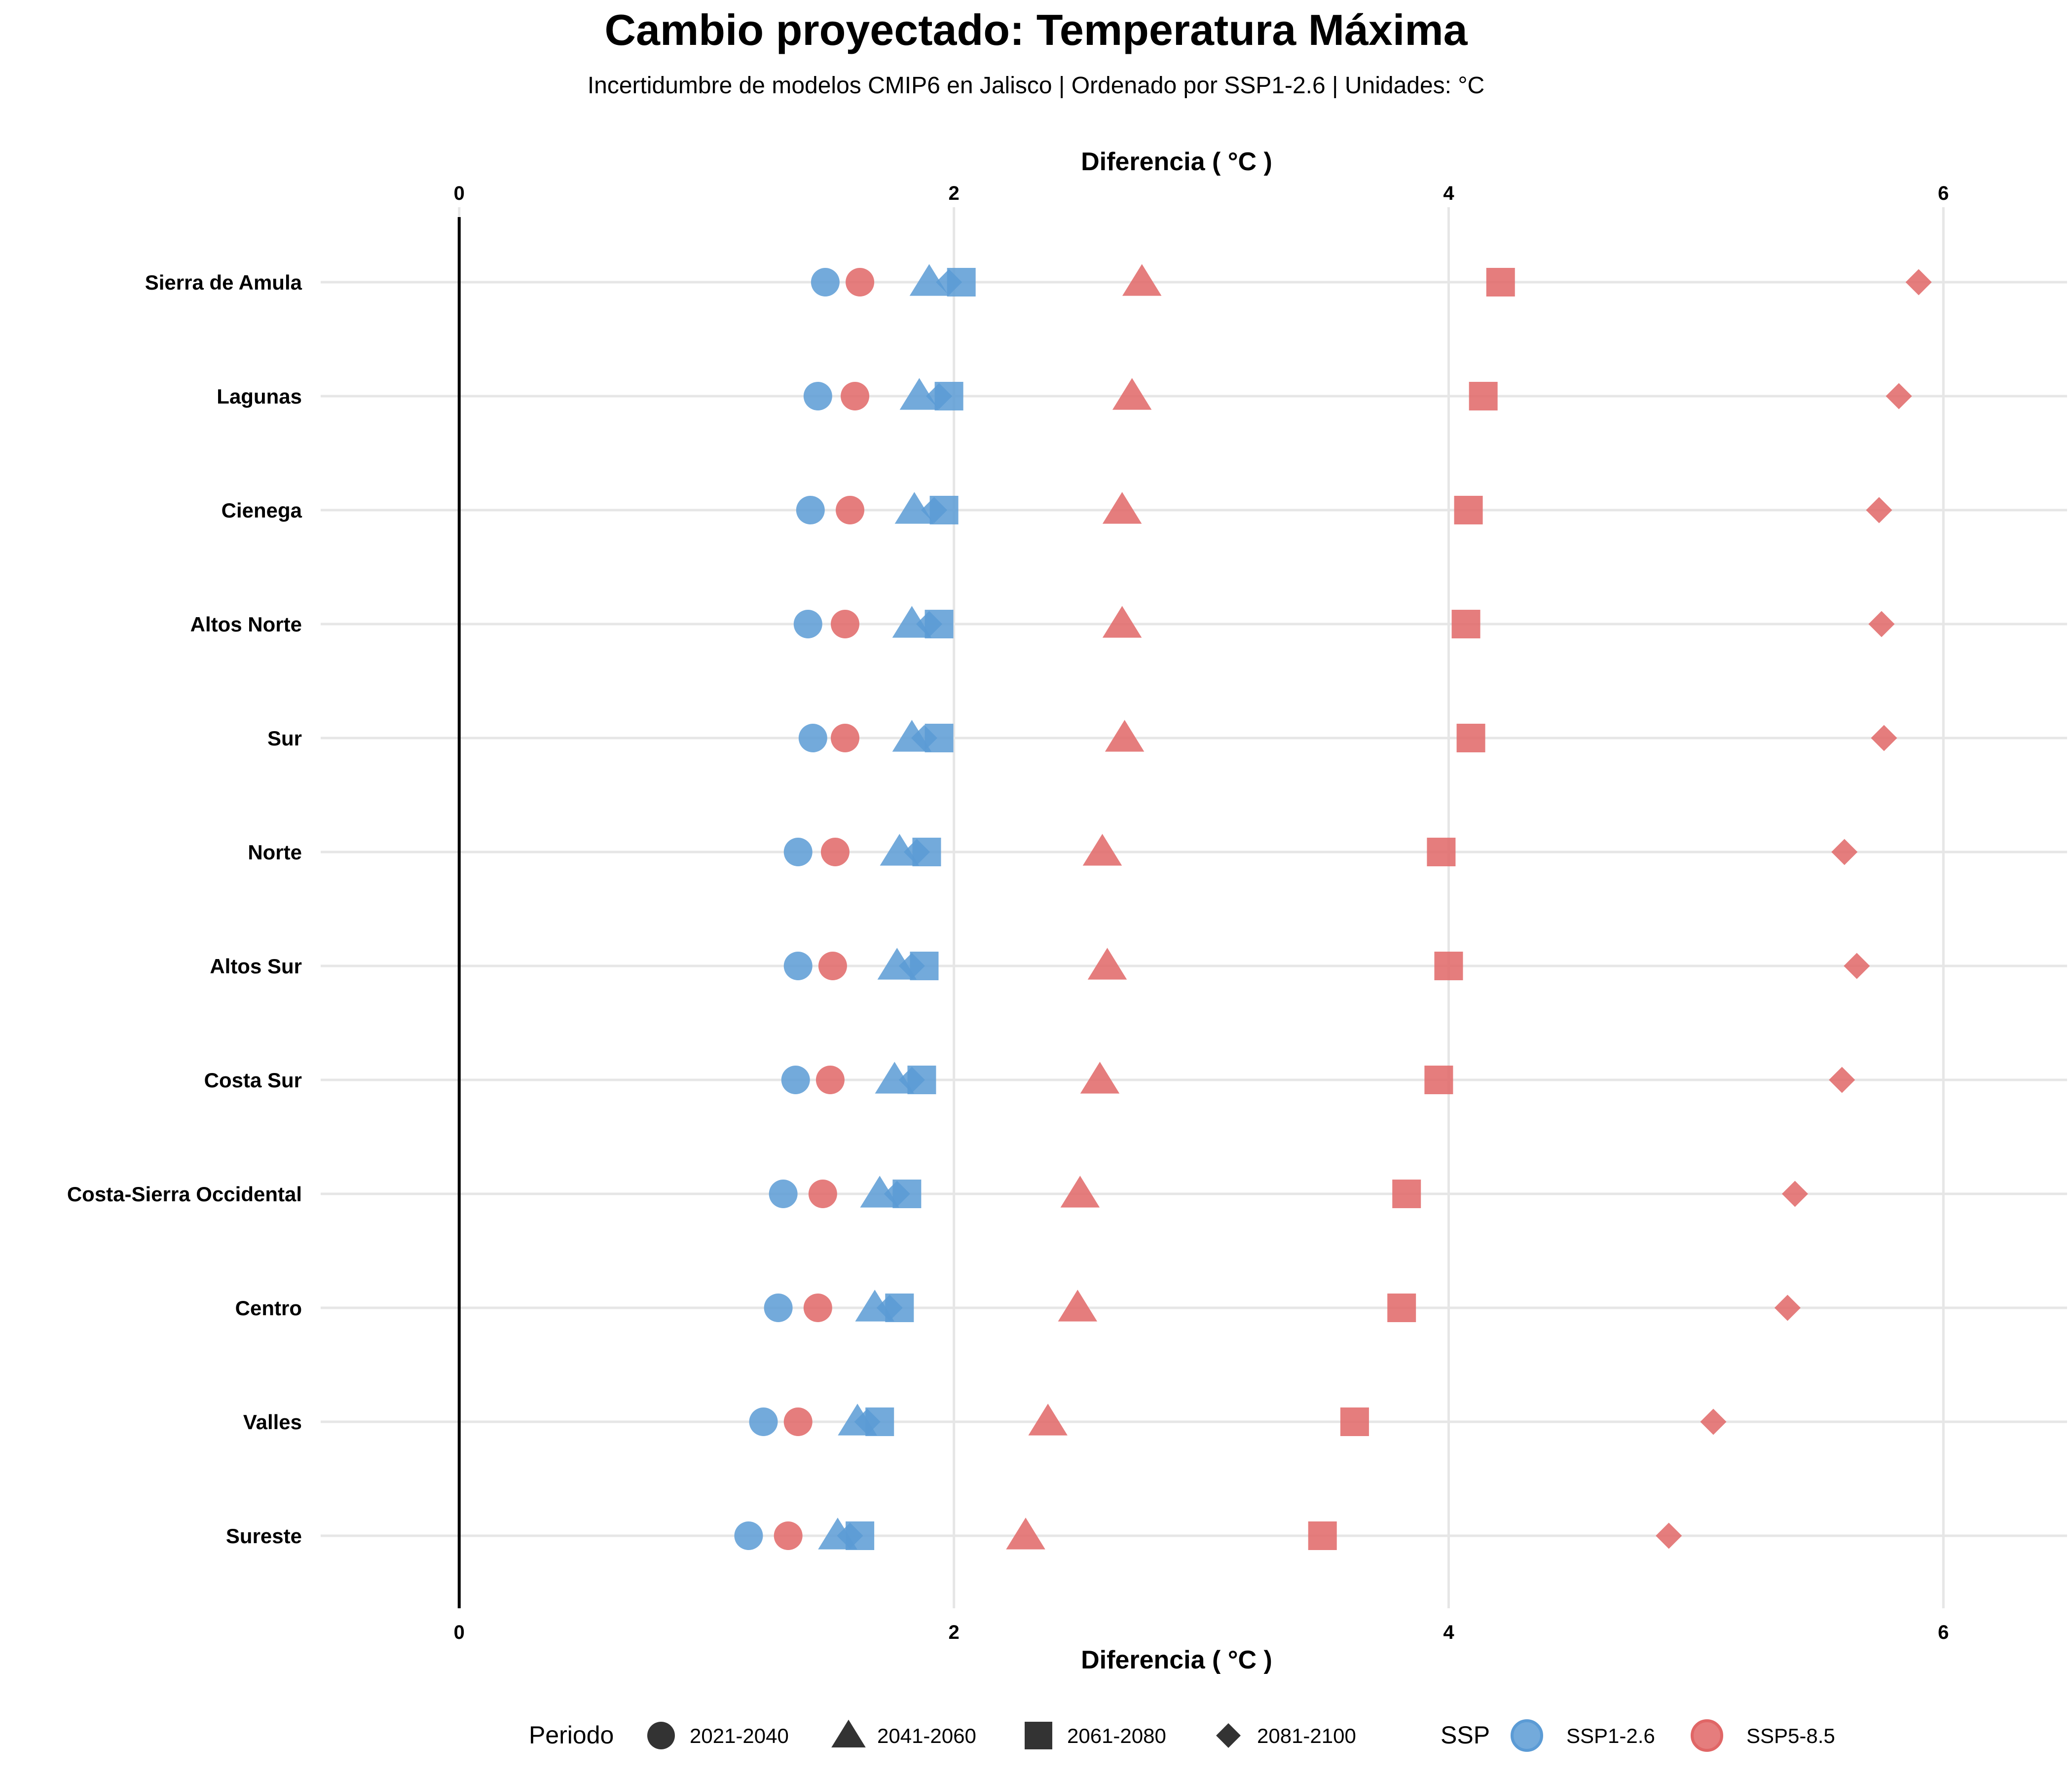  I want to click on legend-ssp-label: SSP1-2.6, so click(1610, 1736).